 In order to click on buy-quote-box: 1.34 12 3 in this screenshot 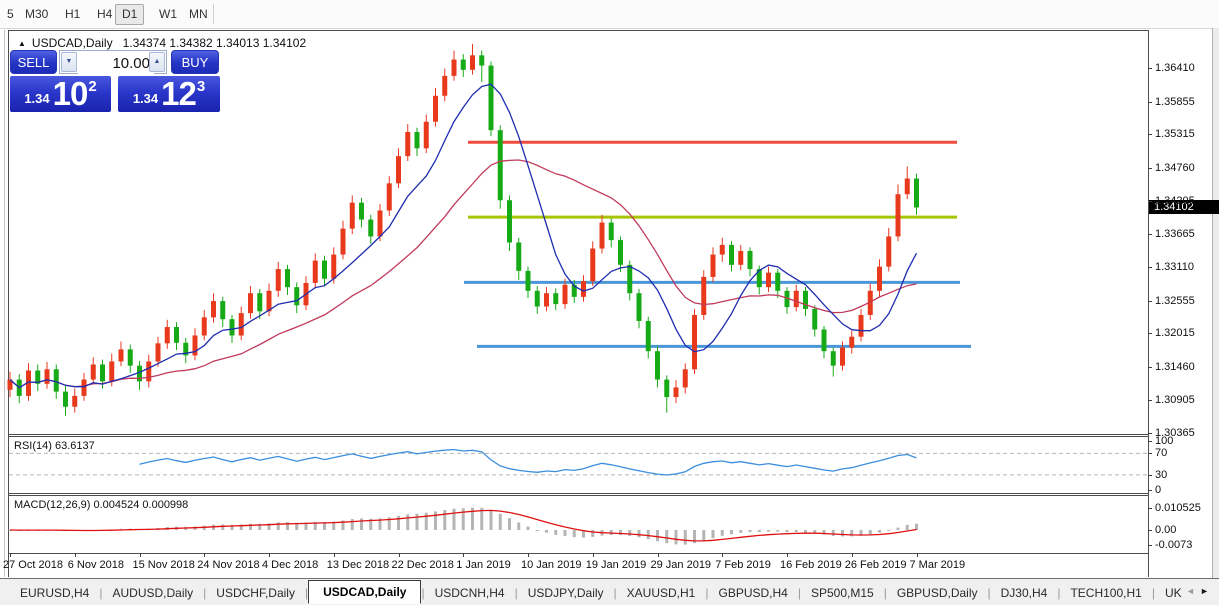, I will do `click(169, 93)`.